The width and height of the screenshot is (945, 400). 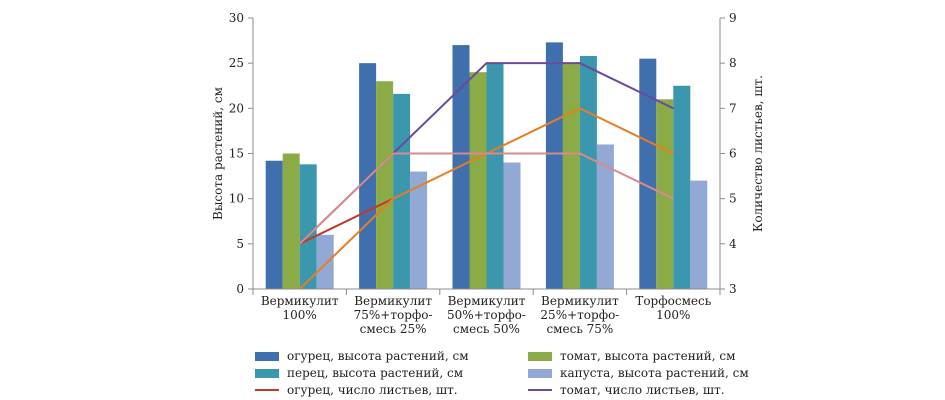 What do you see at coordinates (236, 18) in the screenshot?
I see `left-tick-label: 30` at bounding box center [236, 18].